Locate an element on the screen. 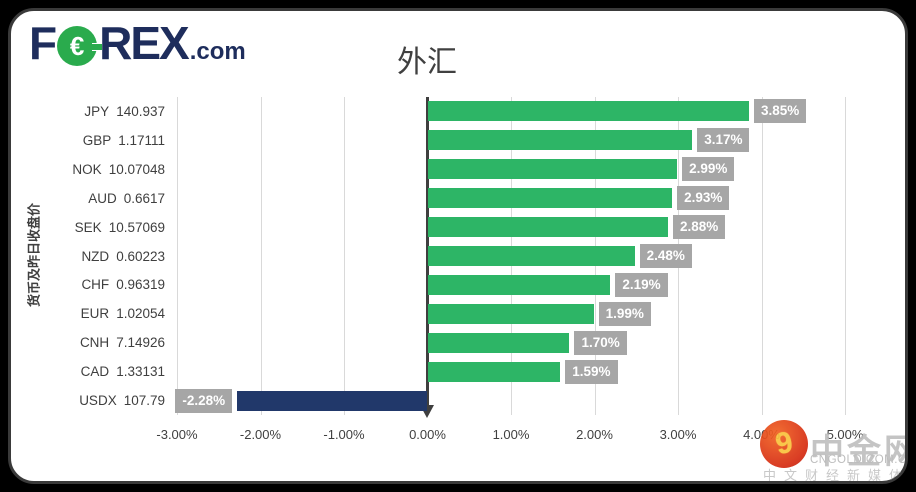  cngold-tagline: 中文财经新媒体 is located at coordinates (834, 474).